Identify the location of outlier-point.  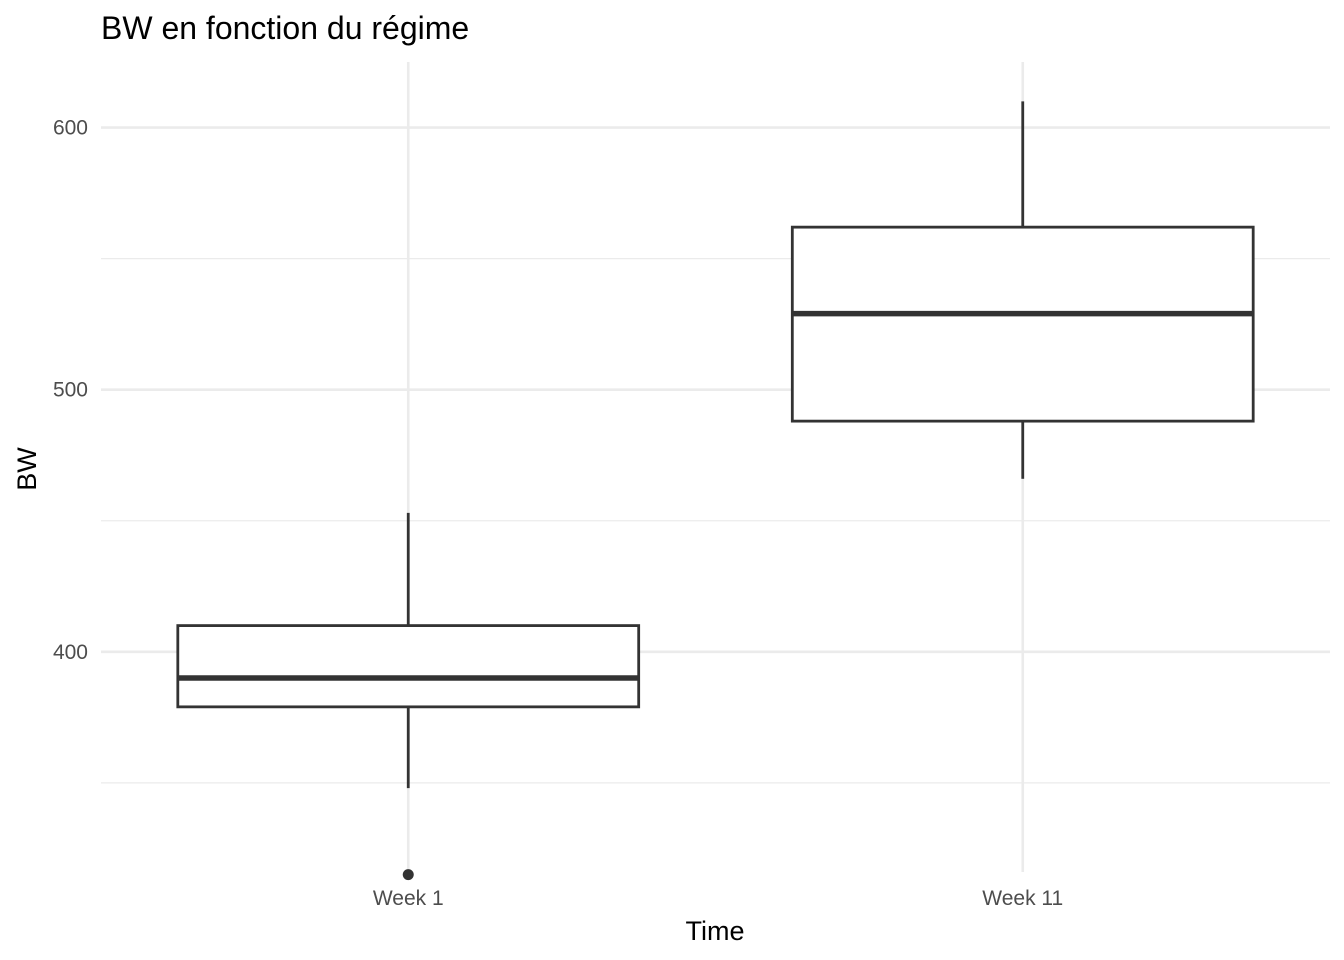
(408, 875).